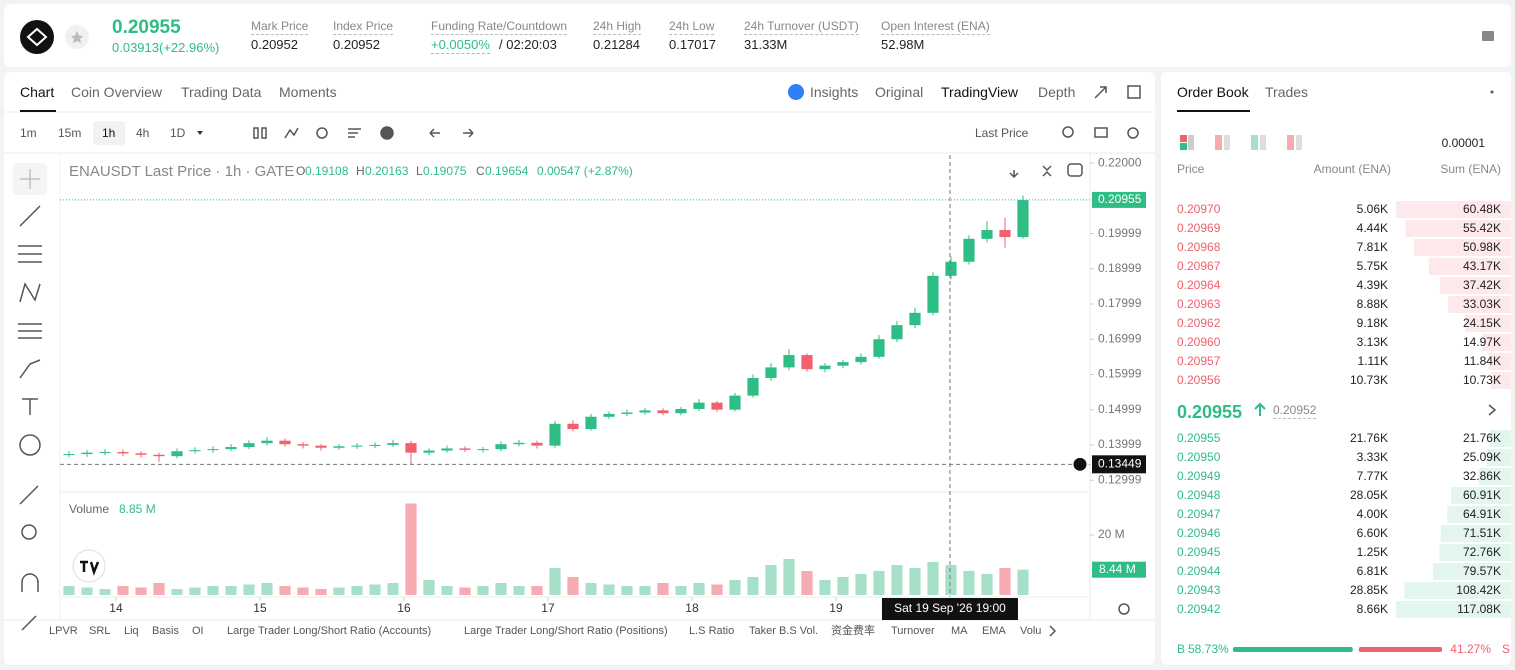  Describe the element at coordinates (899, 92) in the screenshot. I see `view-tab: Original` at that location.